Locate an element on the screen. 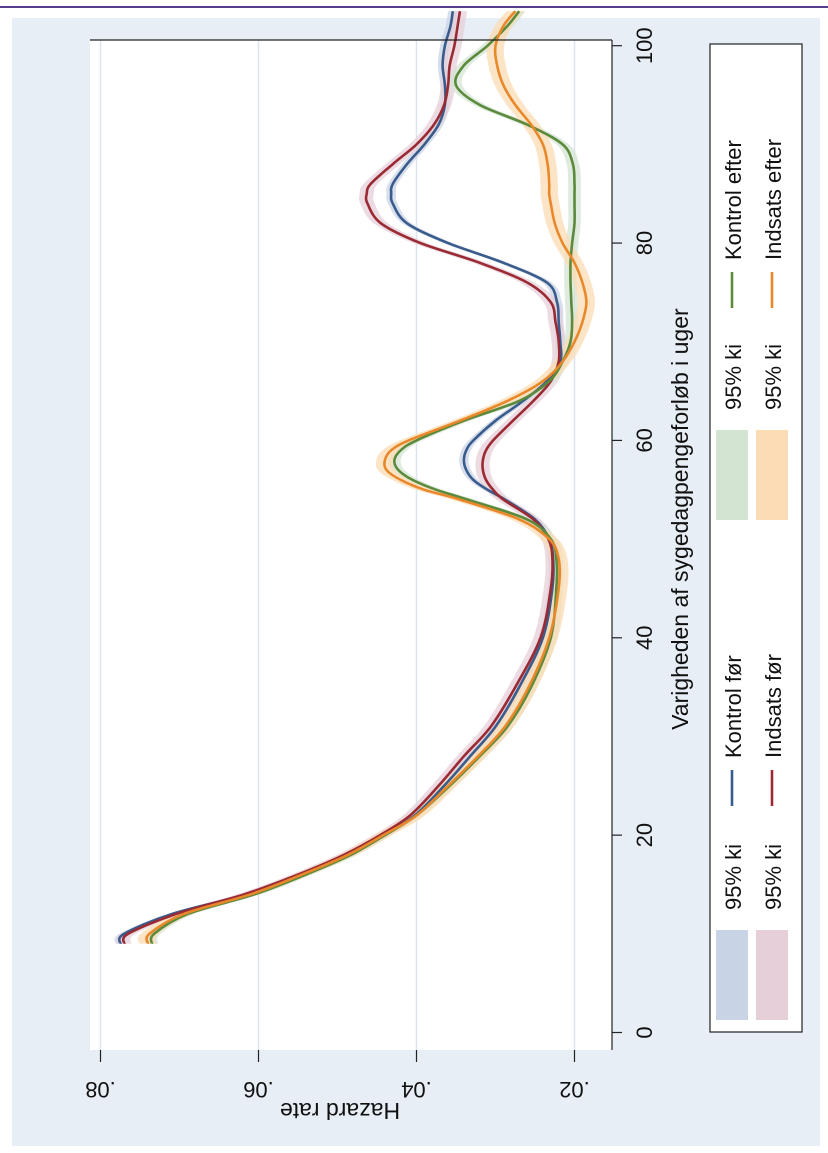  x-tick-label: 80 is located at coordinates (644, 243).